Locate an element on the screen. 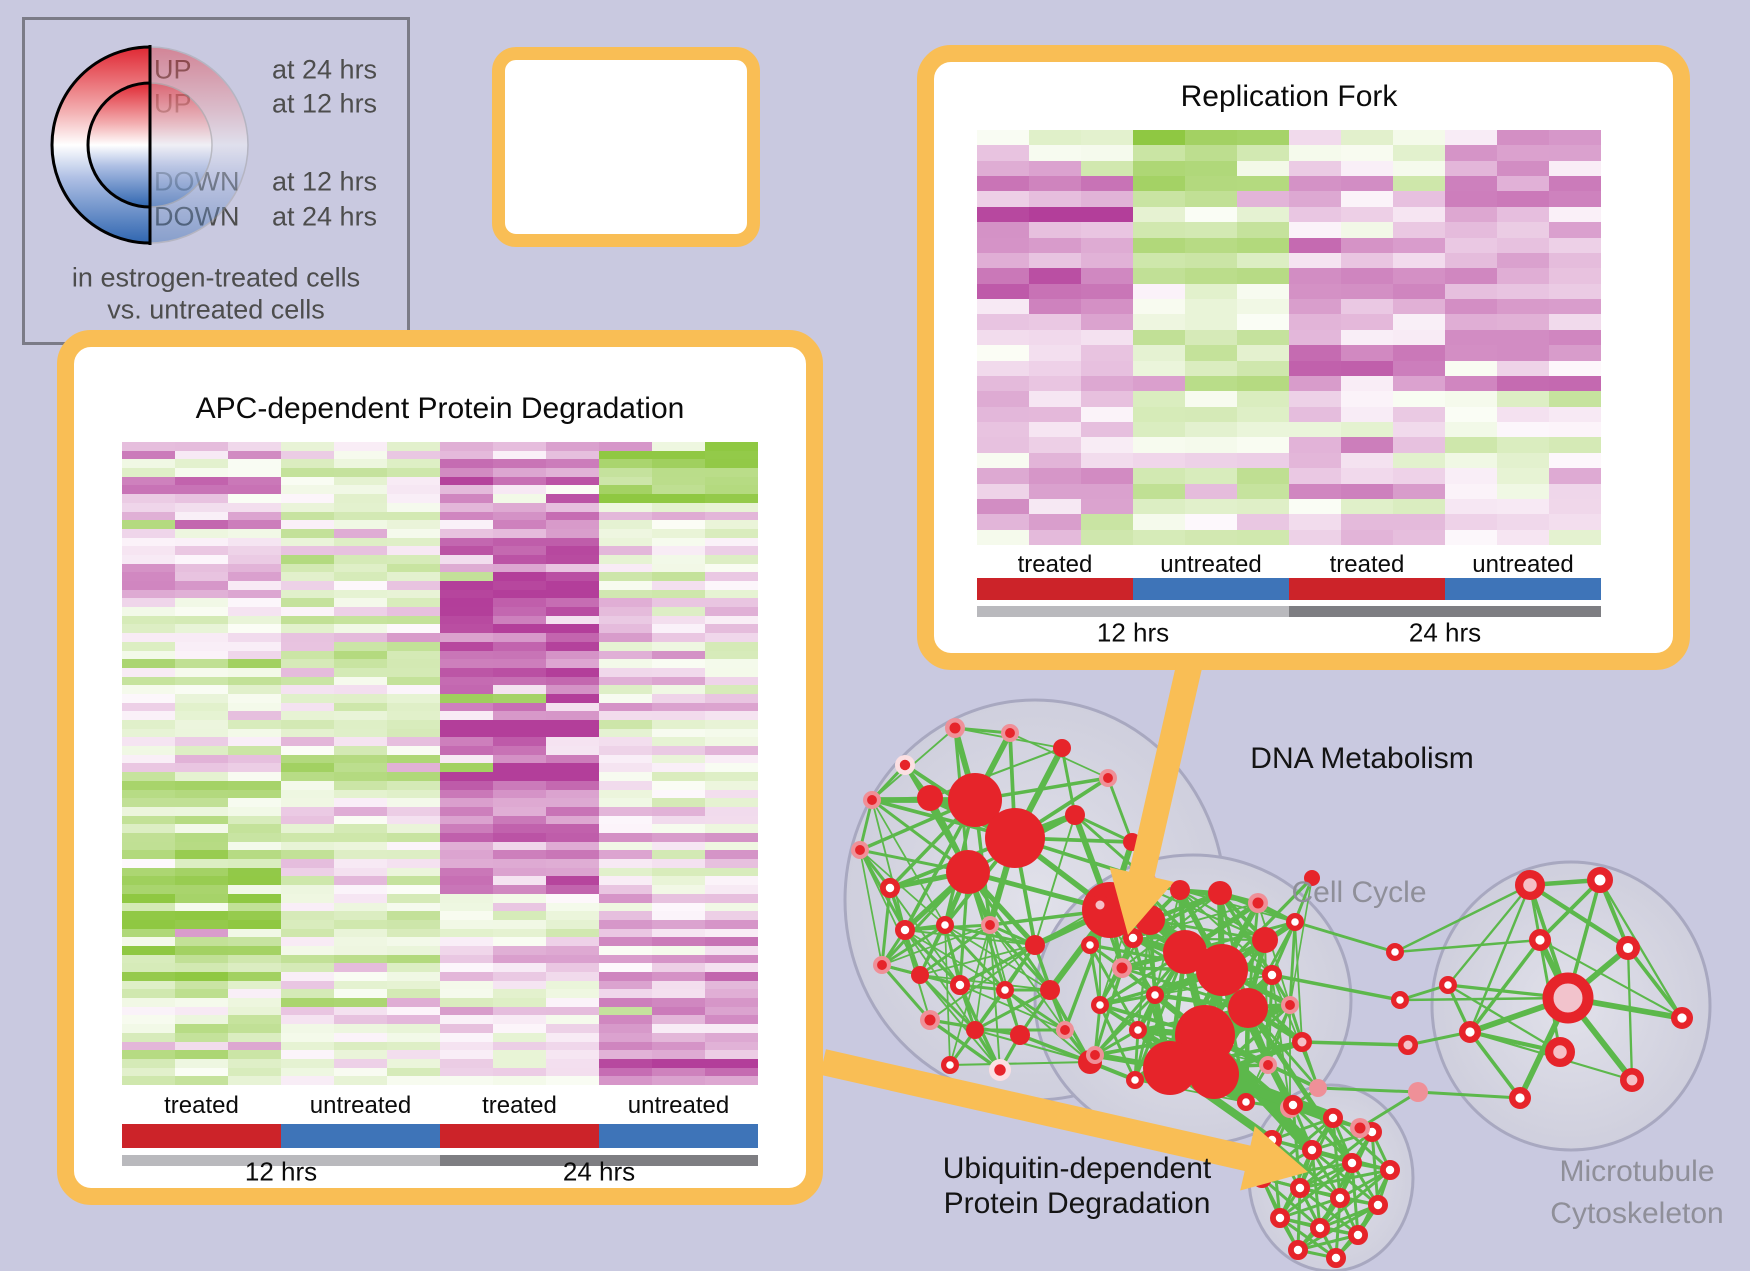  panel-apc-title: APC-dependent Protein Degradation is located at coordinates (440, 408).